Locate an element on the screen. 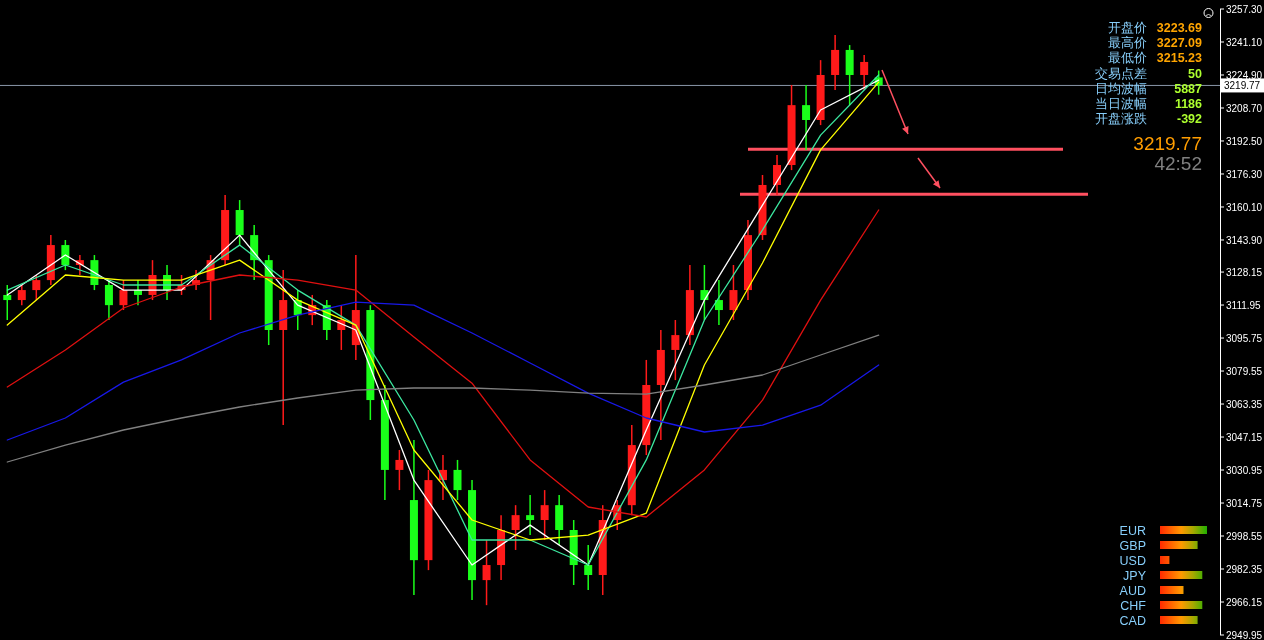  y-tick-label: 3047.15 is located at coordinates (1244, 438).